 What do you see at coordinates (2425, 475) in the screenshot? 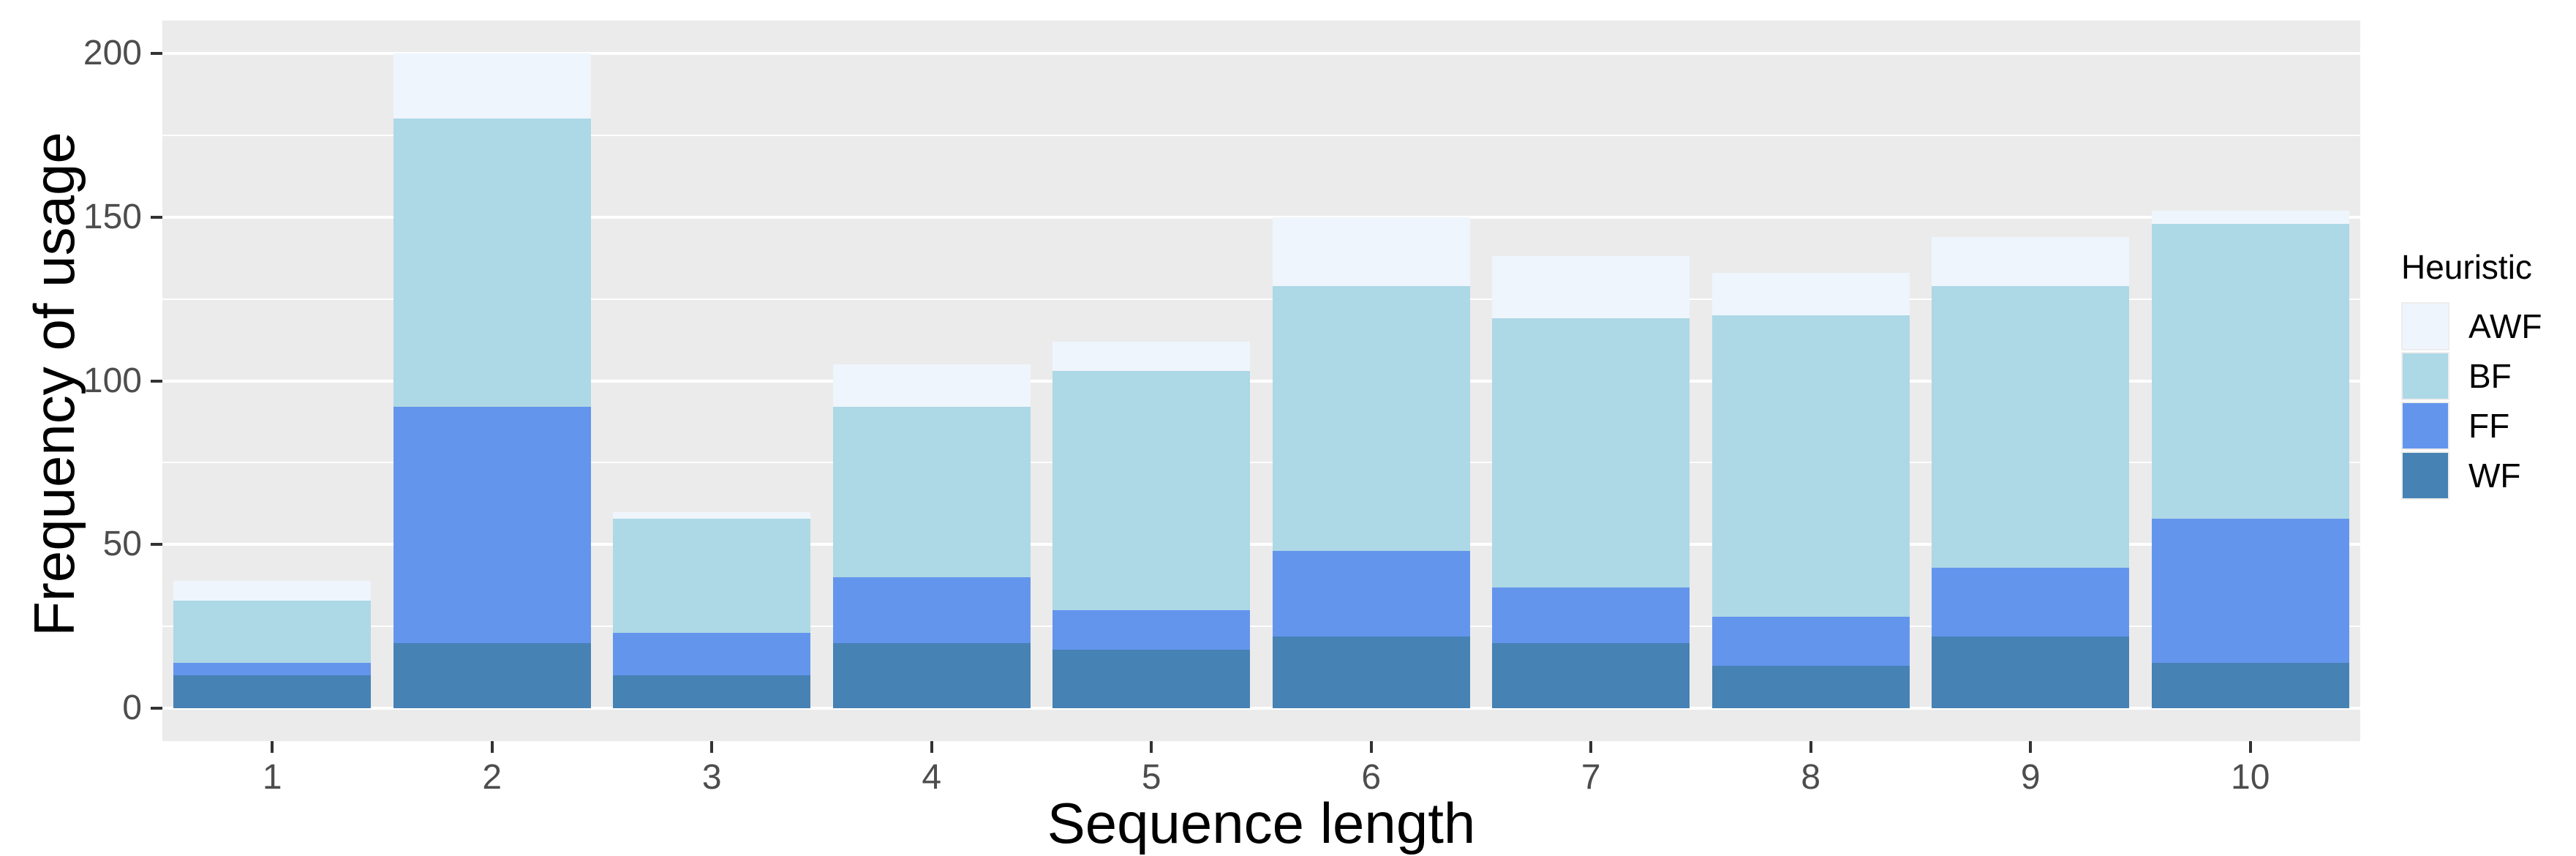
I see `legend-swatch-wf` at bounding box center [2425, 475].